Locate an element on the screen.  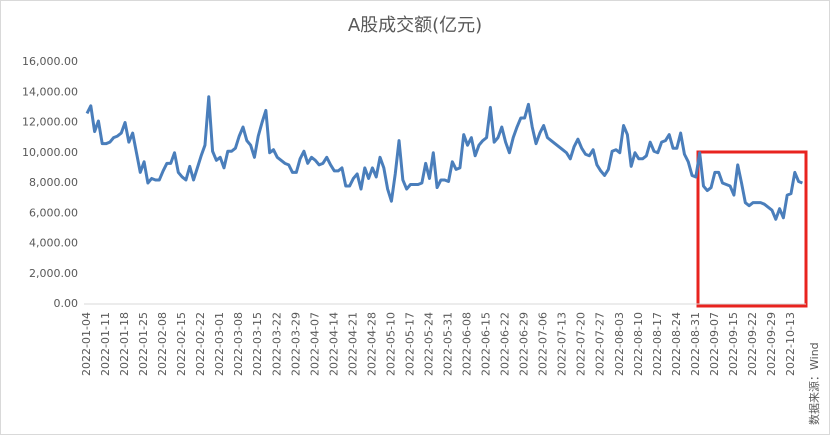
x-tick-label: 2022-06-22 is located at coordinates (505, 344).